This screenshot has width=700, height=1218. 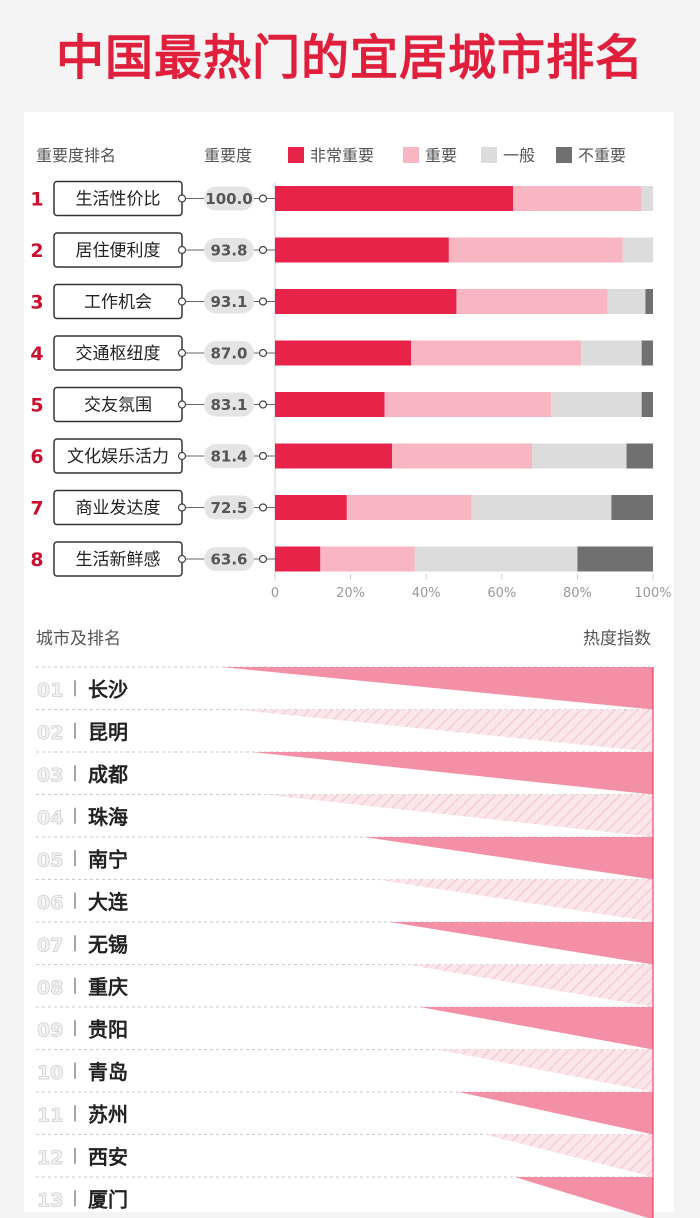 I want to click on x-tick-label: 0, so click(x=275, y=593).